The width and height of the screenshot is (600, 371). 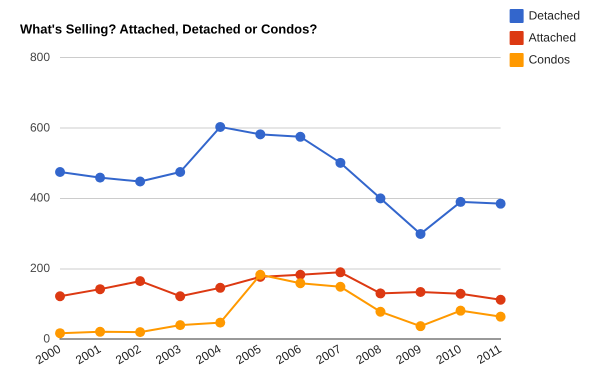 What do you see at coordinates (409, 355) in the screenshot?
I see `x-tick-label: 2009` at bounding box center [409, 355].